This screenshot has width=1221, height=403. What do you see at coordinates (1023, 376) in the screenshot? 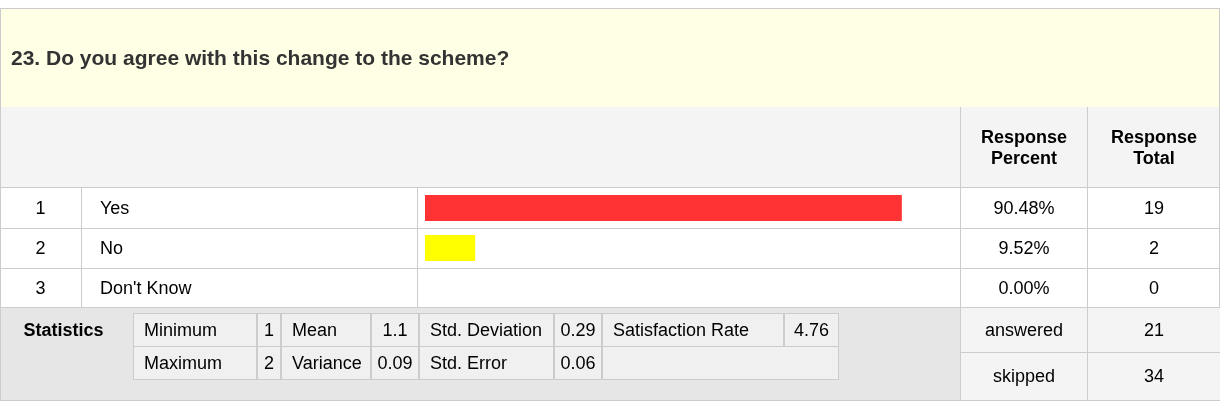
I see `text: skipped` at bounding box center [1023, 376].